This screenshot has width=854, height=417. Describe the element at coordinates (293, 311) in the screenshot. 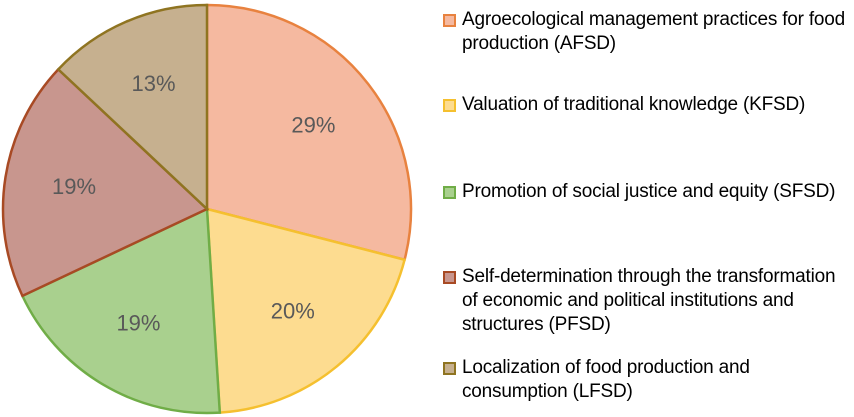

I see `slice-label: 20%` at that location.